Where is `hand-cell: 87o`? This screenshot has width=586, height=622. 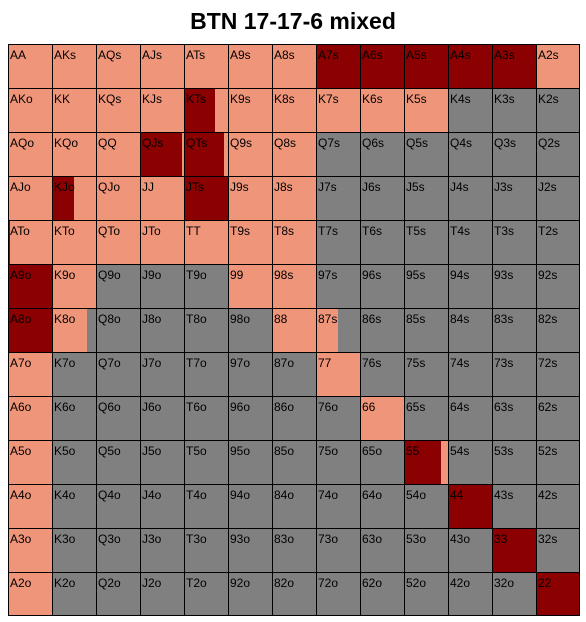
hand-cell: 87o is located at coordinates (294, 374).